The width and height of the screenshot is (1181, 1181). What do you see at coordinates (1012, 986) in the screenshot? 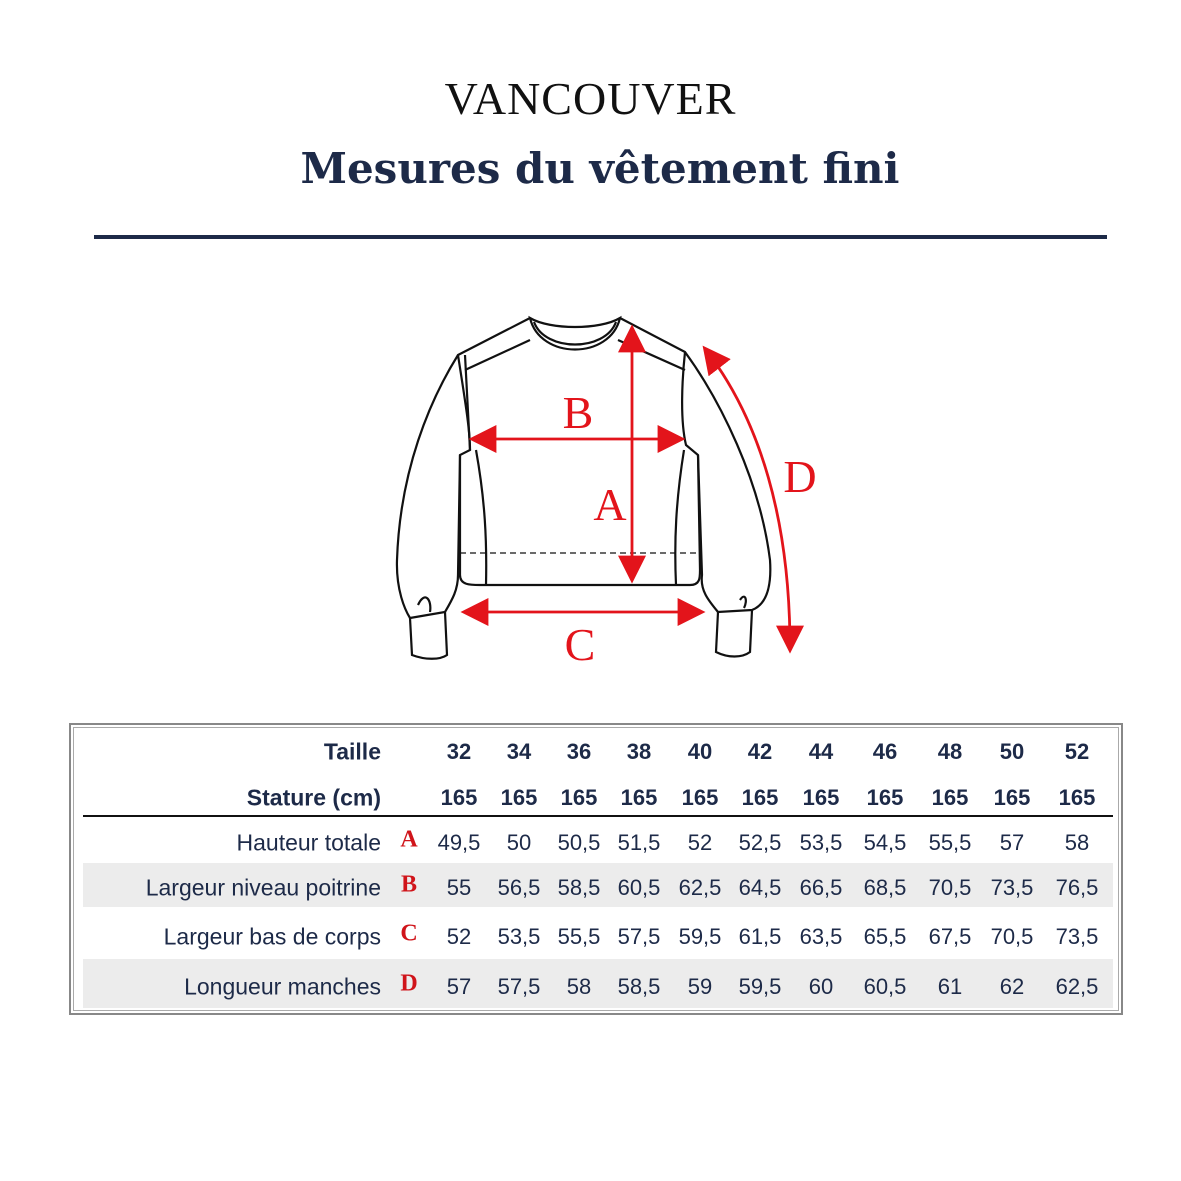
I see `table-cell: 62` at bounding box center [1012, 986].